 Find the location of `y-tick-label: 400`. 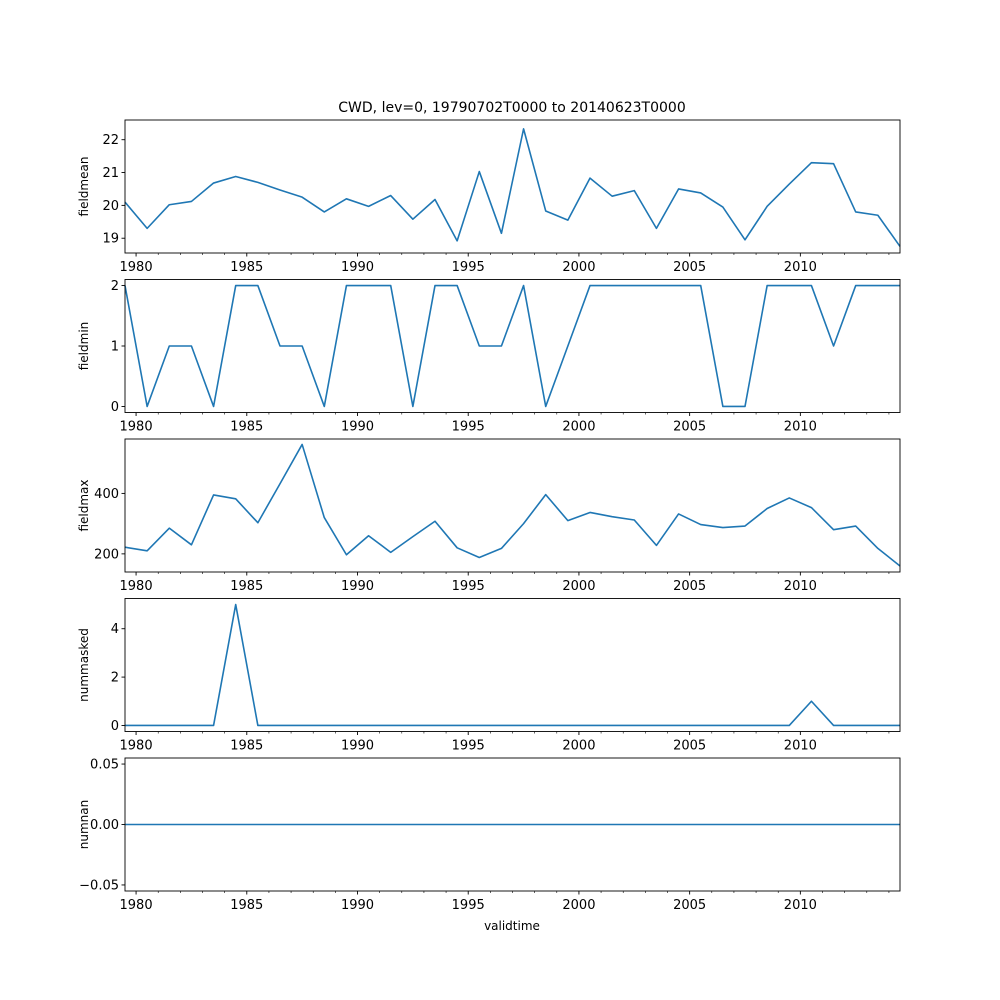

y-tick-label: 400 is located at coordinates (106, 494).